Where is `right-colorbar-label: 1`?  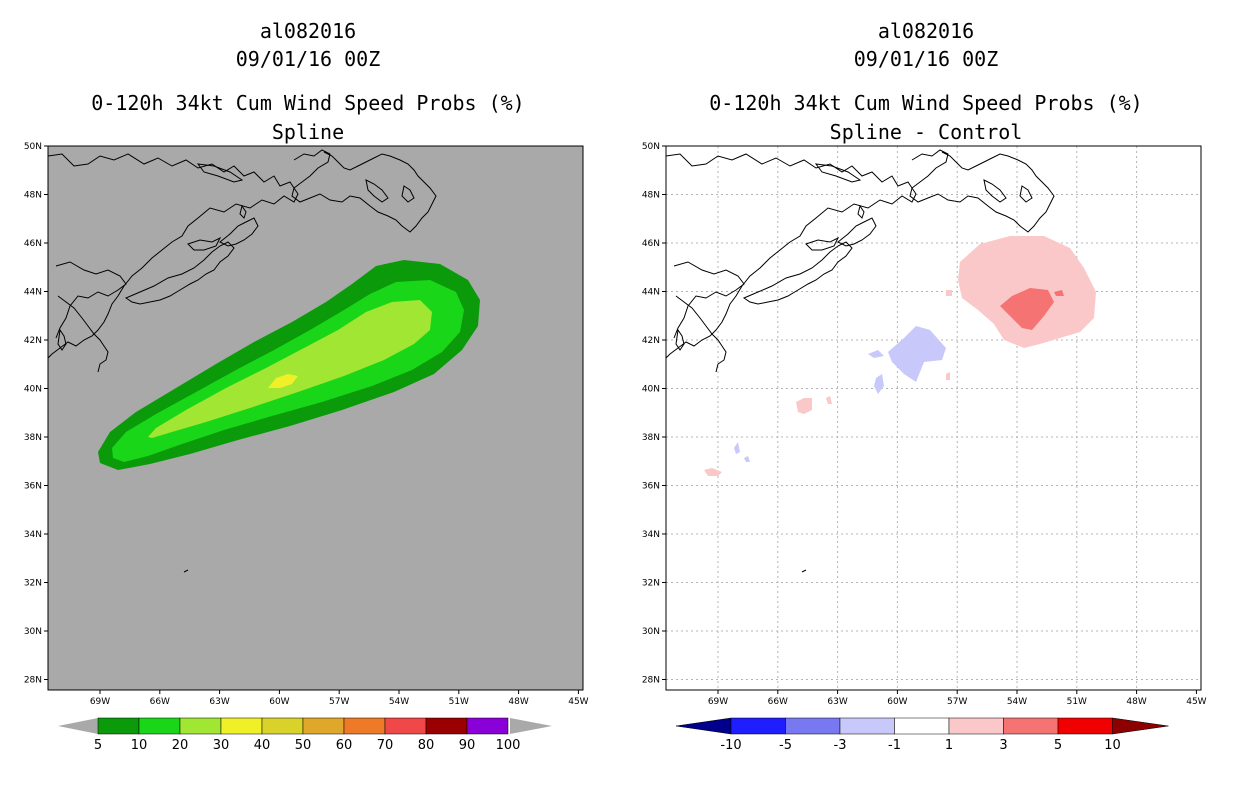 right-colorbar-label: 1 is located at coordinates (949, 745).